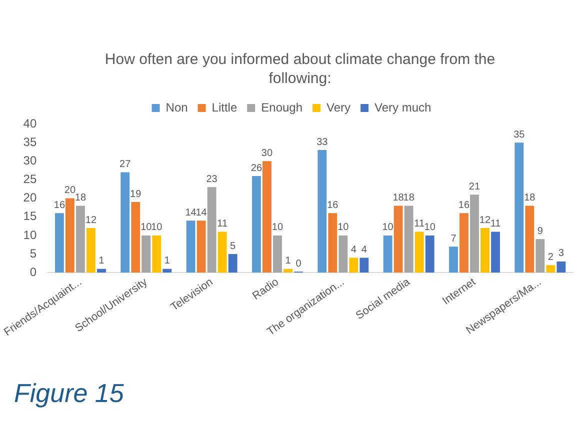 This screenshot has height=435, width=583. I want to click on data-label: 0, so click(299, 264).